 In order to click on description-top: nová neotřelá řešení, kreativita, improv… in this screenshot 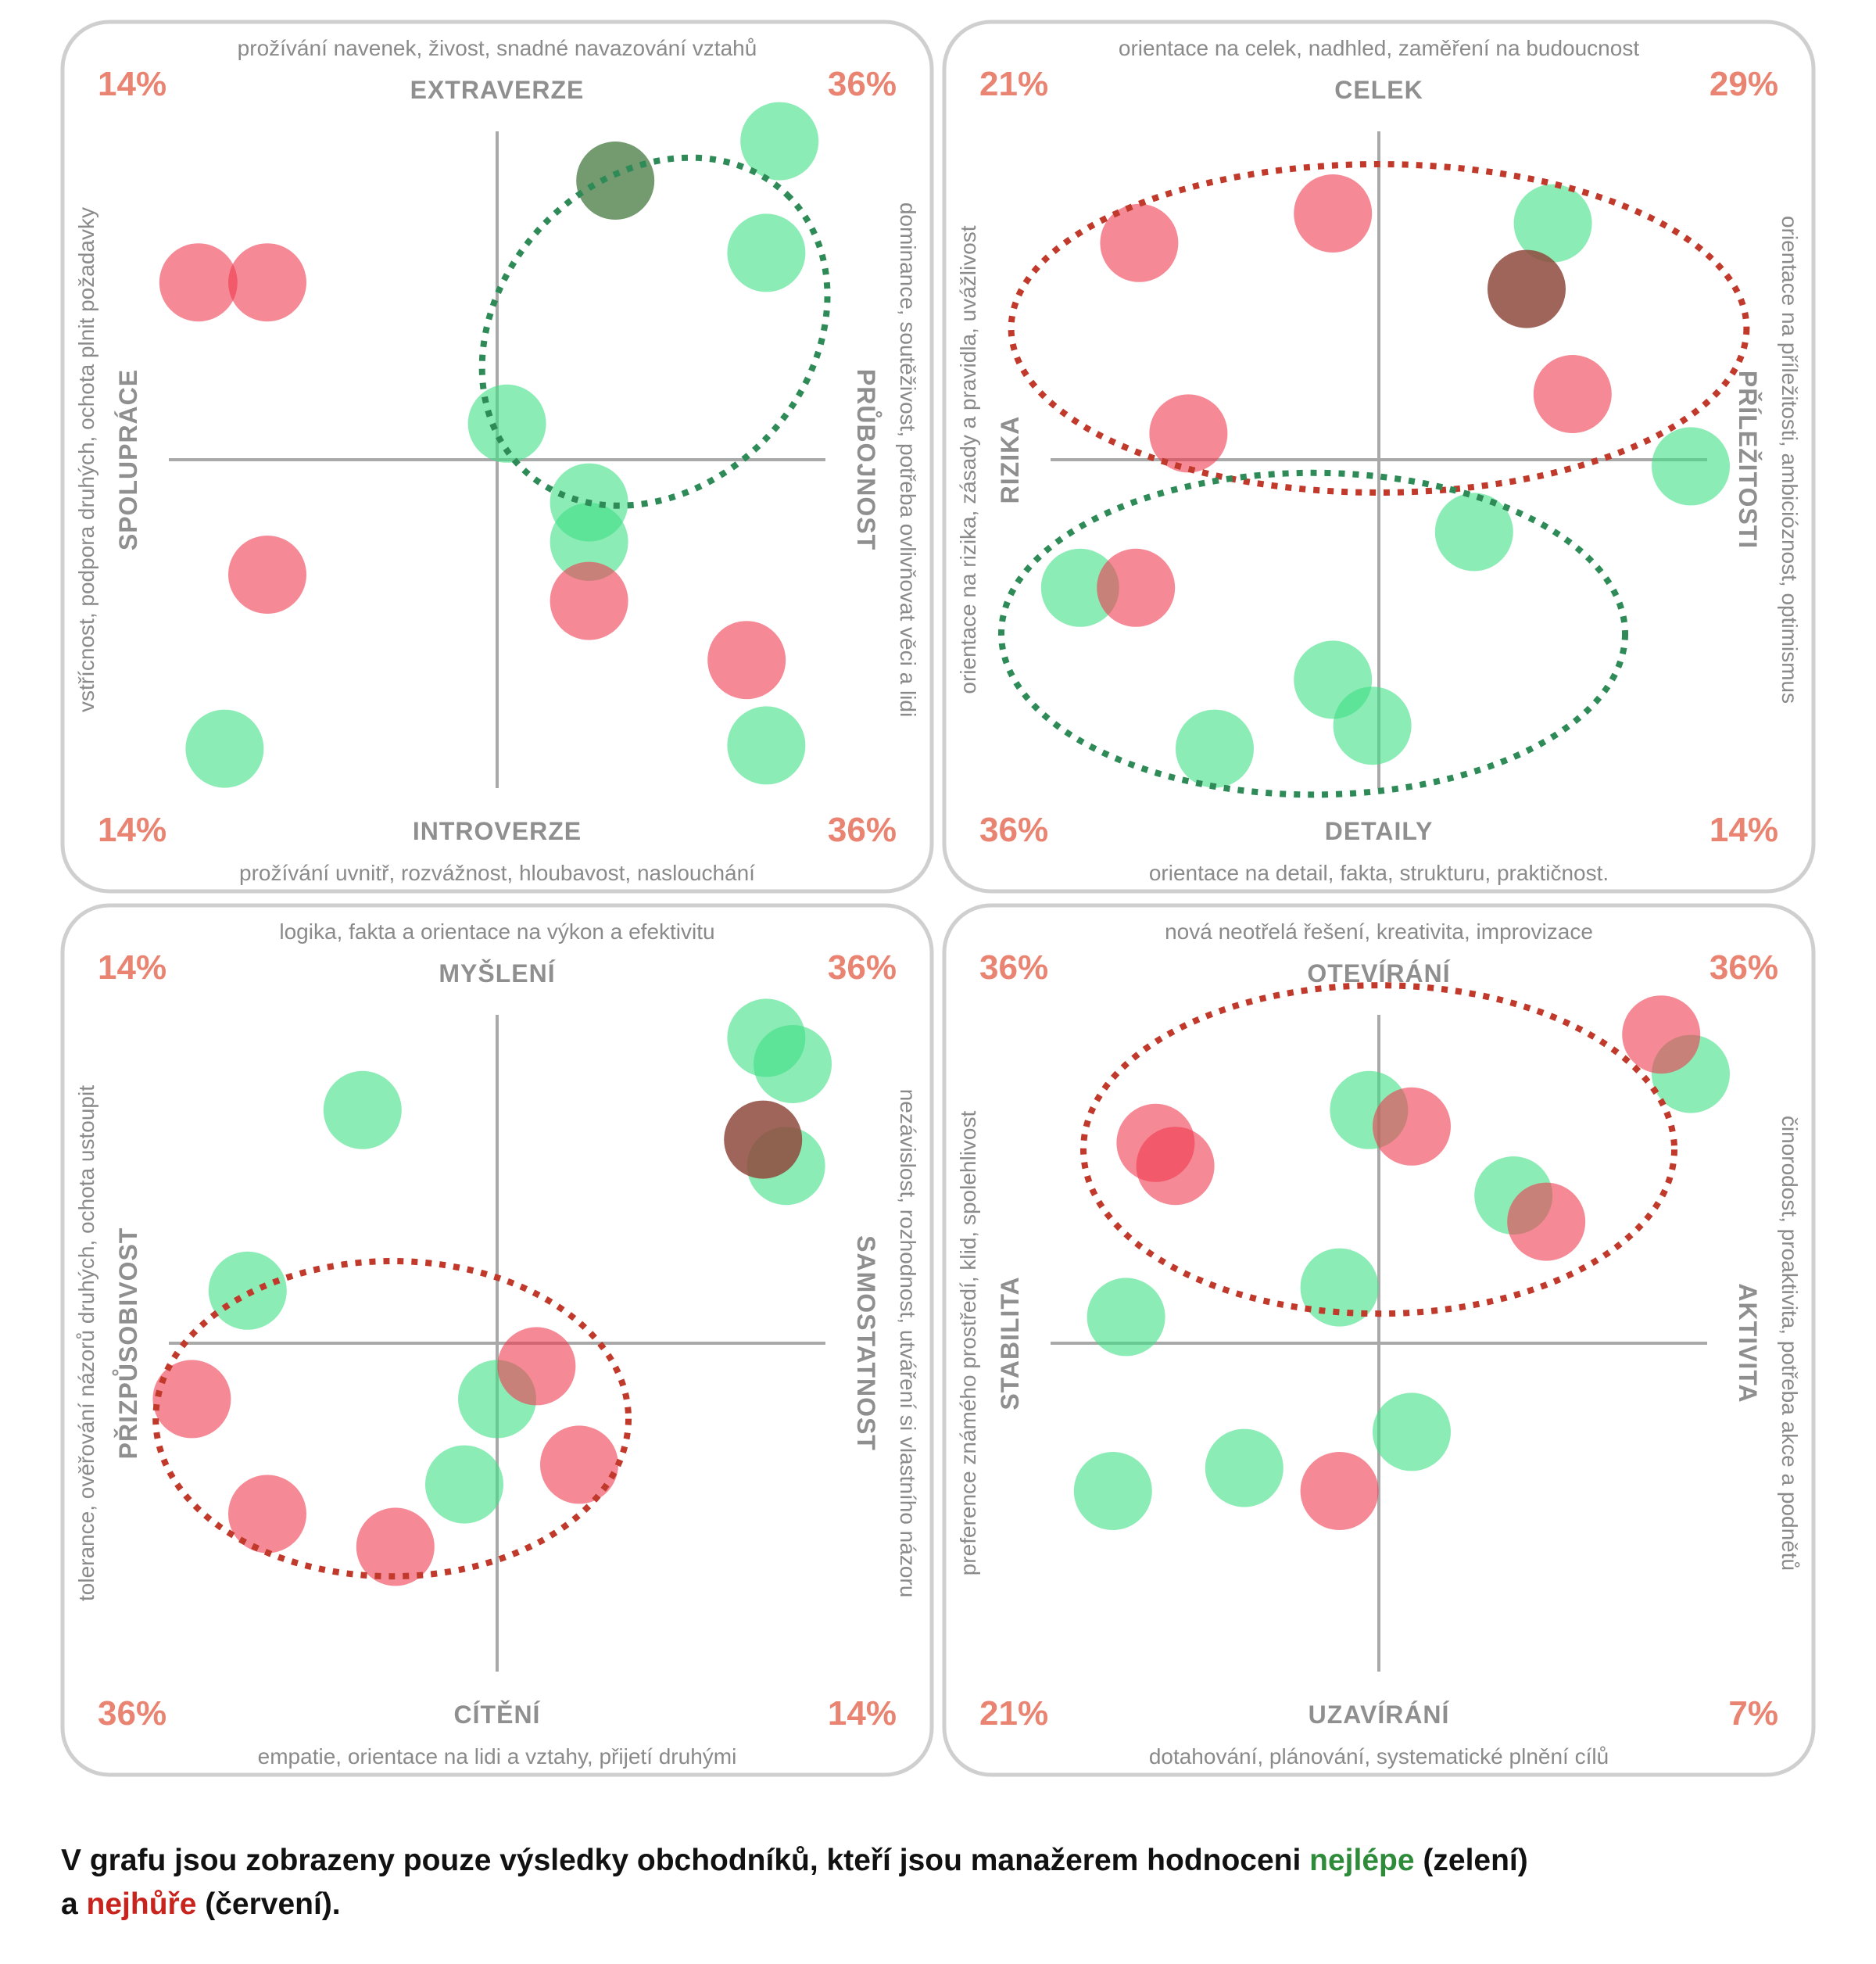, I will do `click(1379, 931)`.